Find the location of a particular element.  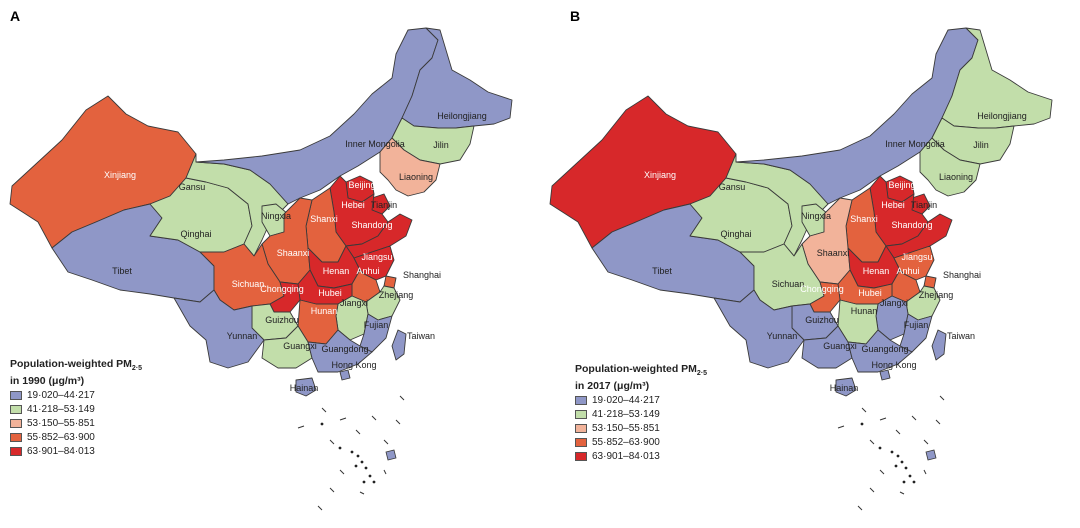

label-sichuan: Sichuan is located at coordinates (788, 284).